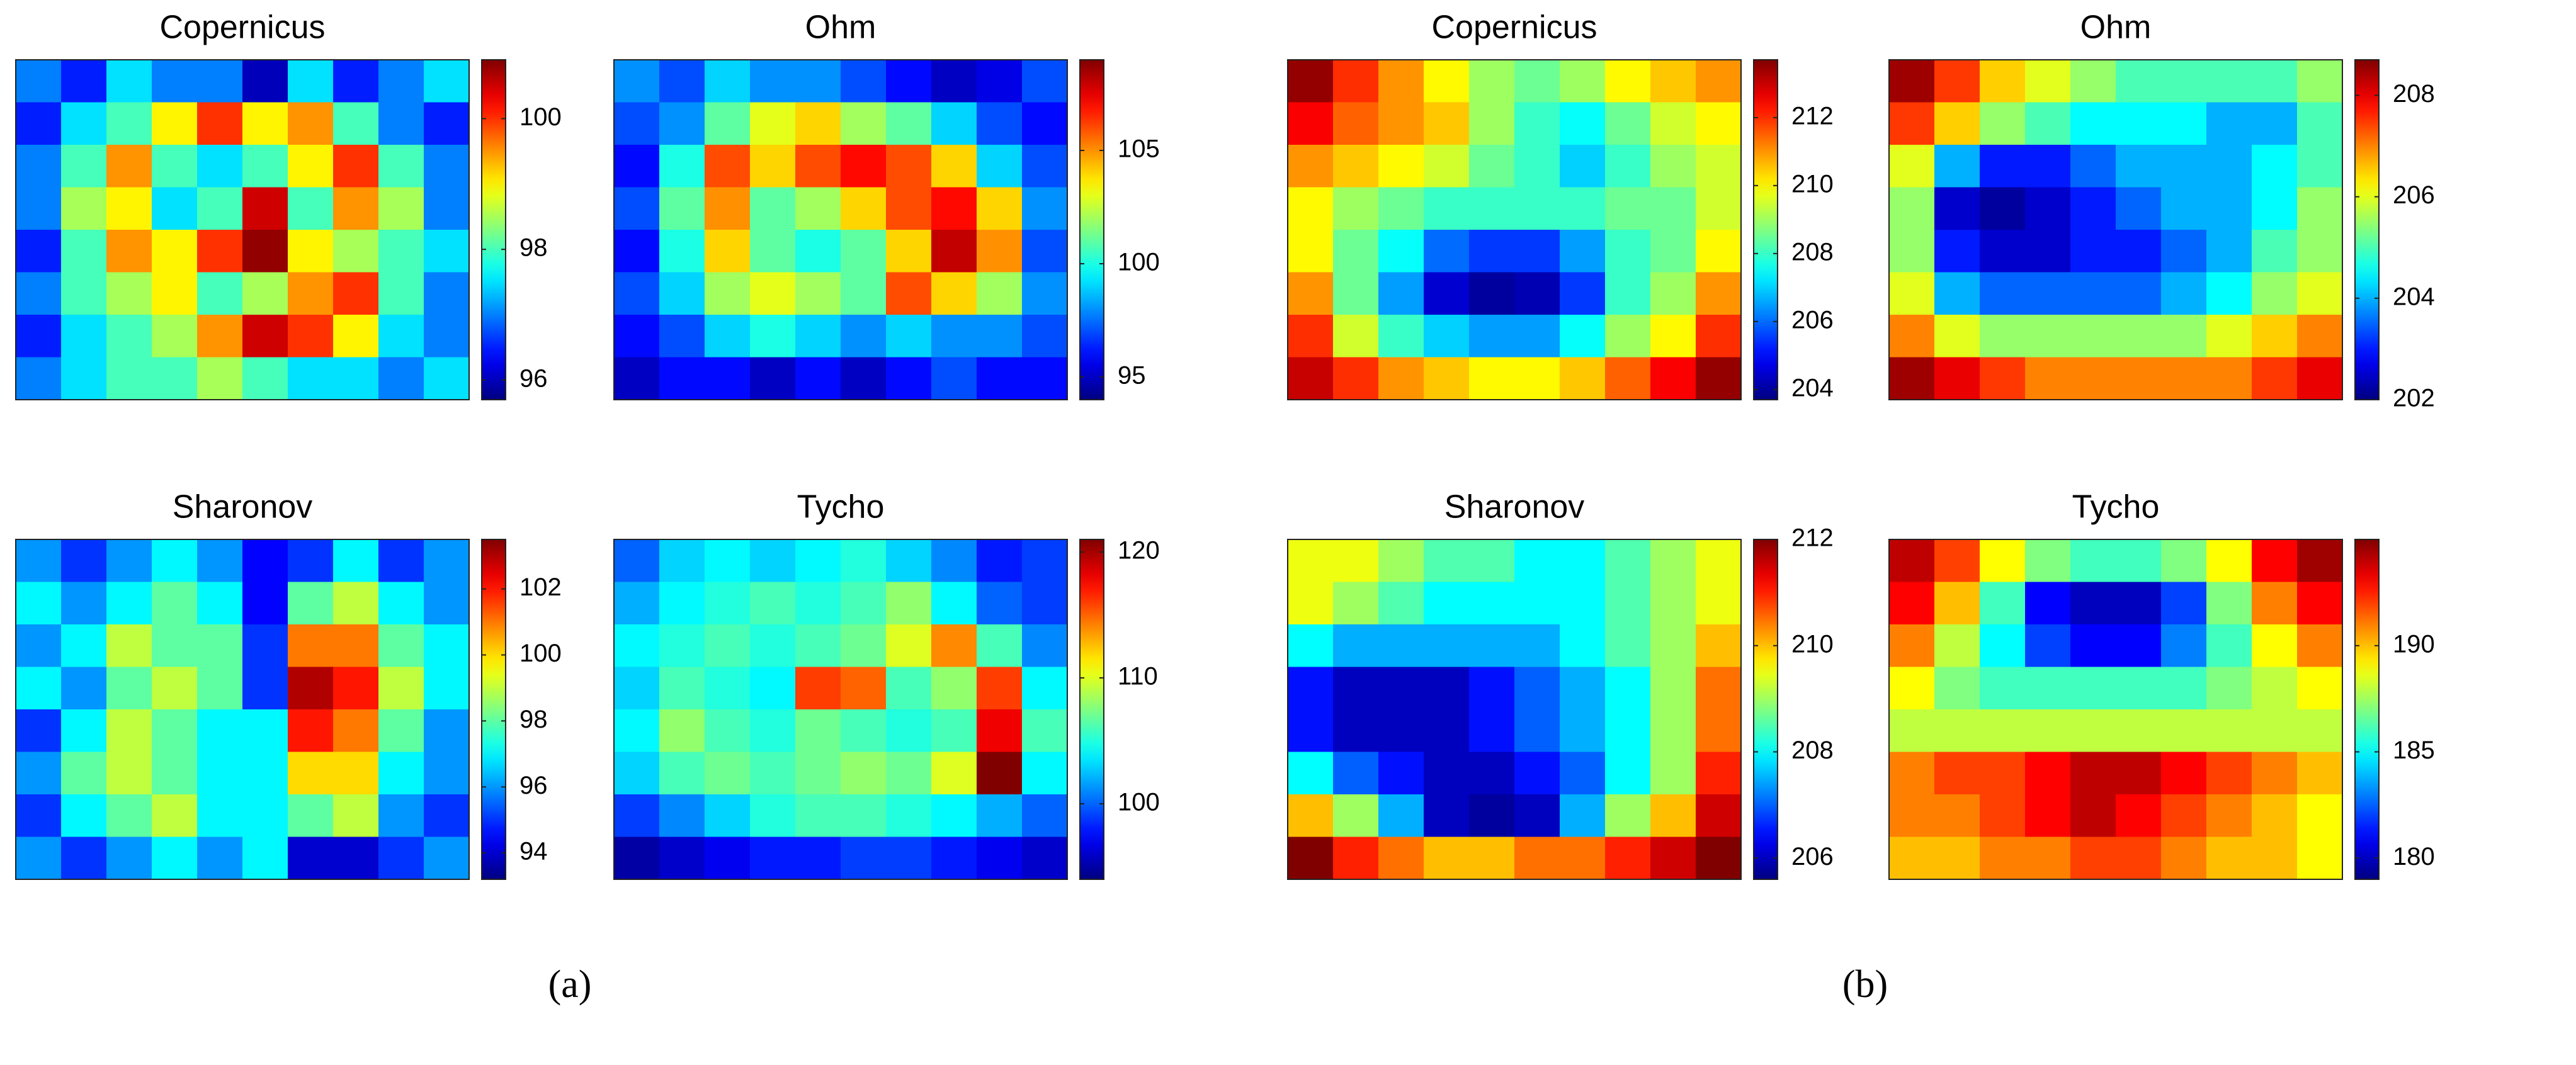 This screenshot has width=2576, height=1065. Describe the element at coordinates (1812, 184) in the screenshot. I see `colorbar-tick-label: 210` at that location.